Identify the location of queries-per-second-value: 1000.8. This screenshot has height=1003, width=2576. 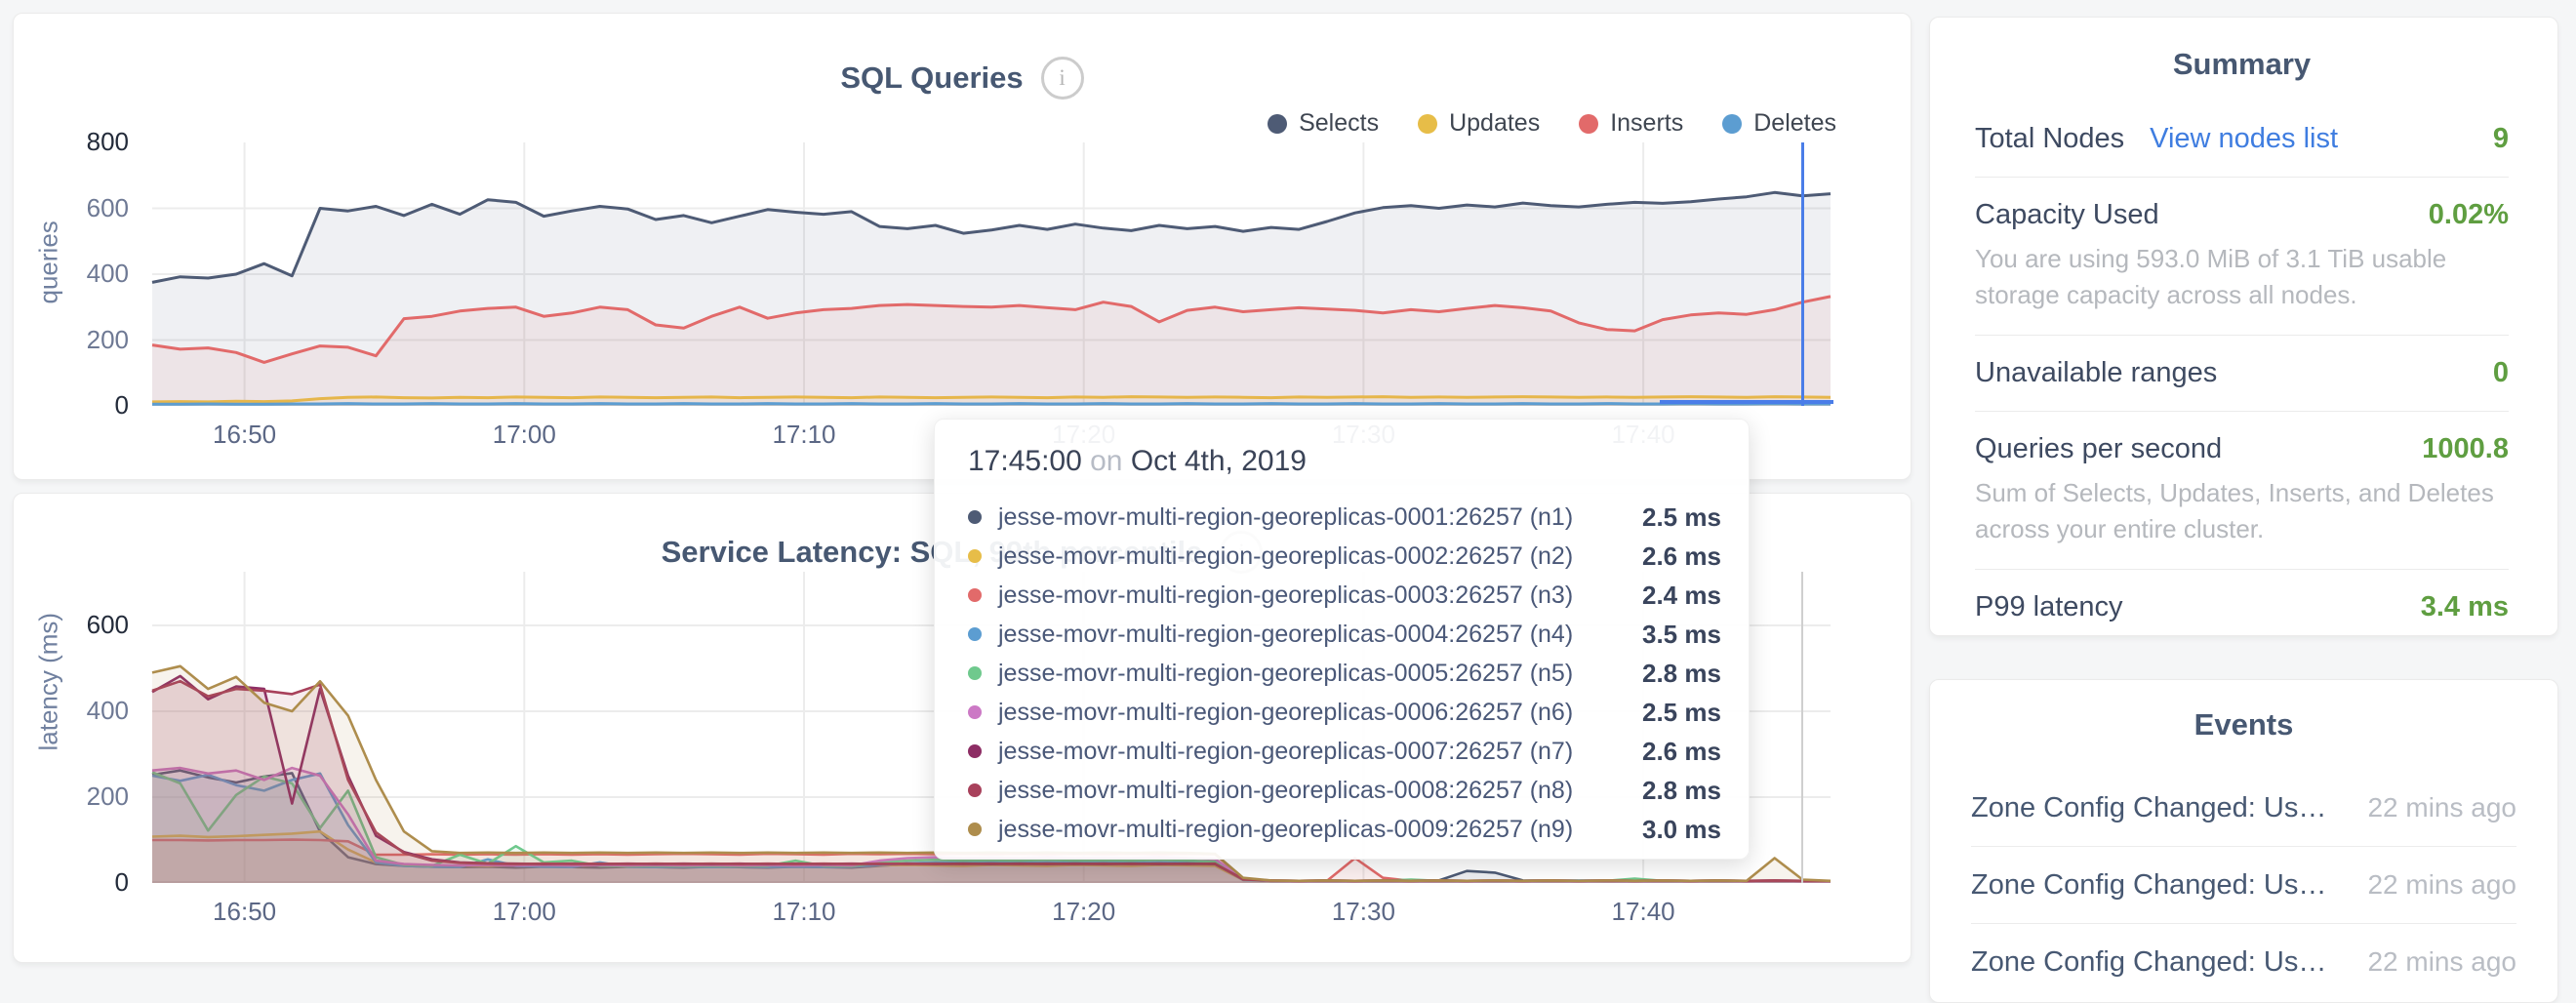
(2465, 449).